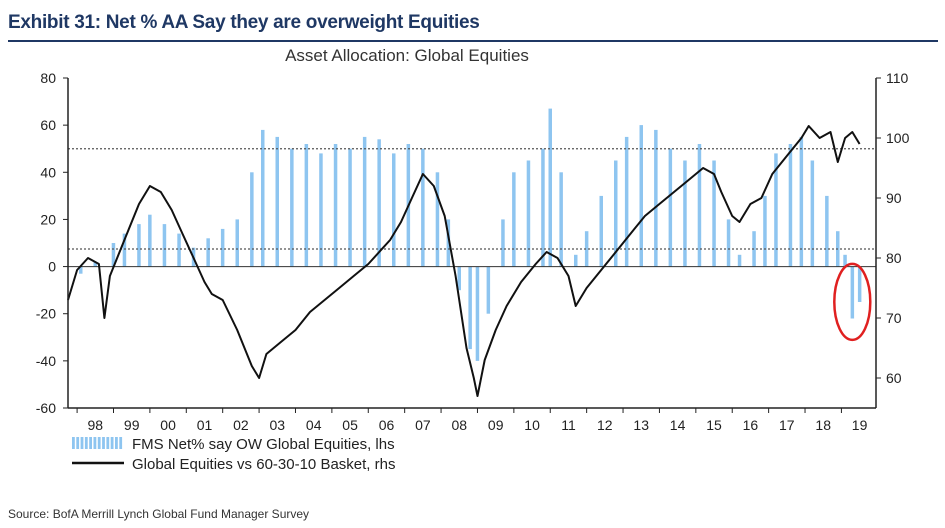  Describe the element at coordinates (205, 425) in the screenshot. I see `x-tick-label: 01` at that location.